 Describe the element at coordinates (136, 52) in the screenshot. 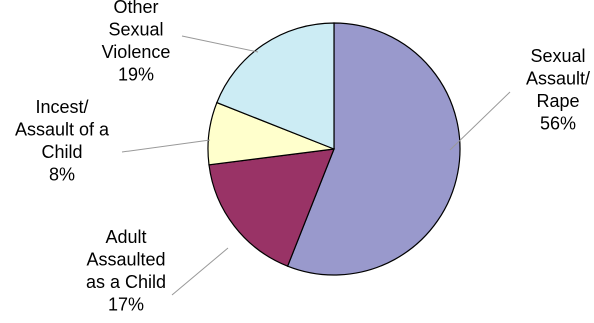

I see `slice-category-label: Violence` at that location.